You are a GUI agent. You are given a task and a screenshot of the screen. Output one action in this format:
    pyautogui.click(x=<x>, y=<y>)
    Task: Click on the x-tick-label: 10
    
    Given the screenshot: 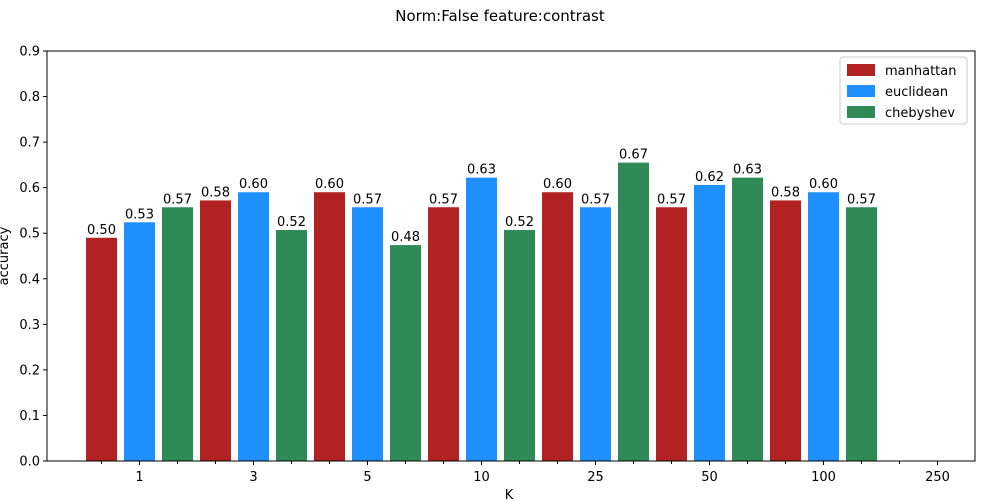 What is the action you would take?
    pyautogui.click(x=481, y=477)
    